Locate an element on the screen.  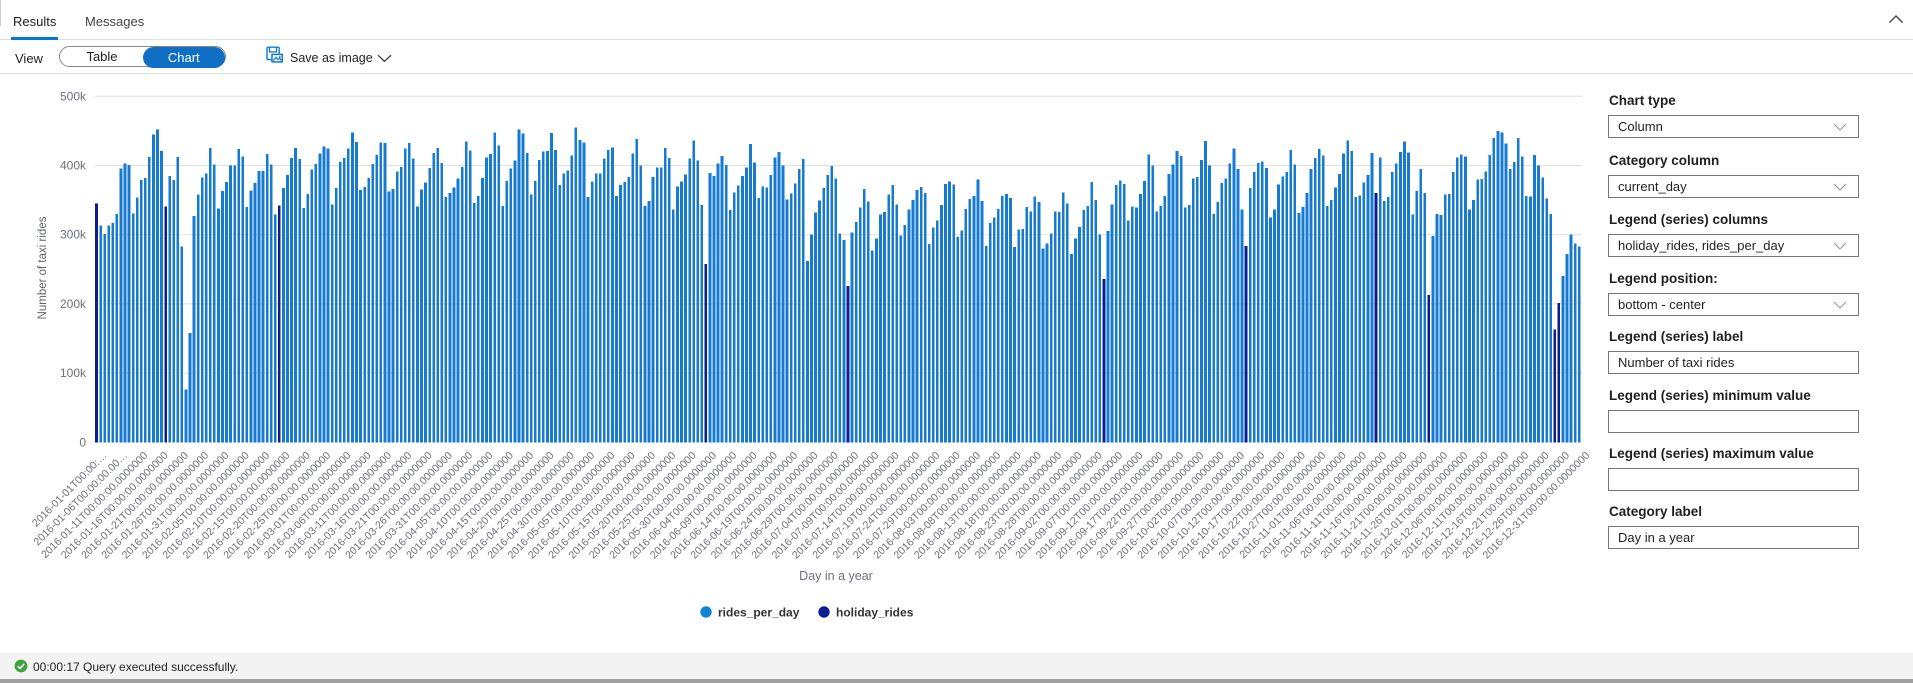
svg-text: 500k is located at coordinates (73, 96).